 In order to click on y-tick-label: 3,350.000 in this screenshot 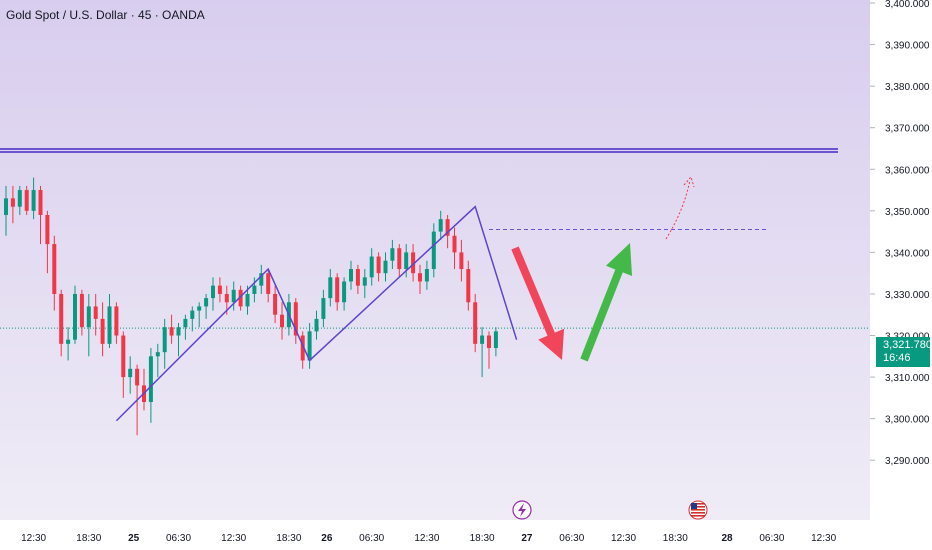, I will do `click(907, 212)`.